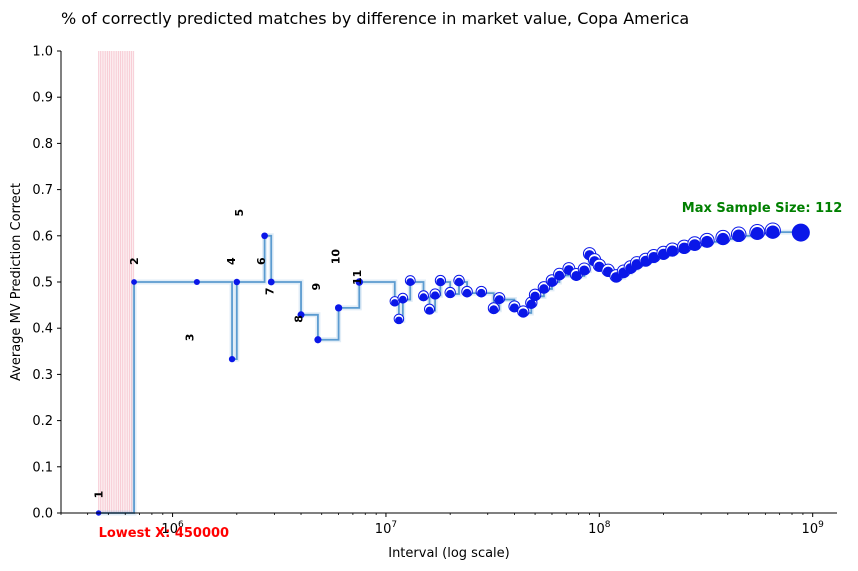 This screenshot has height=571, width=858. I want to click on sample-size-label: 1, so click(99, 495).